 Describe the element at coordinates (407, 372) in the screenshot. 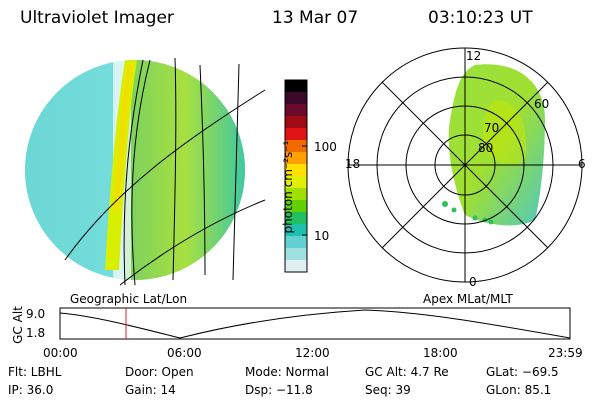

I see `info-gc-alt: GC Alt: 4.7 Re` at that location.